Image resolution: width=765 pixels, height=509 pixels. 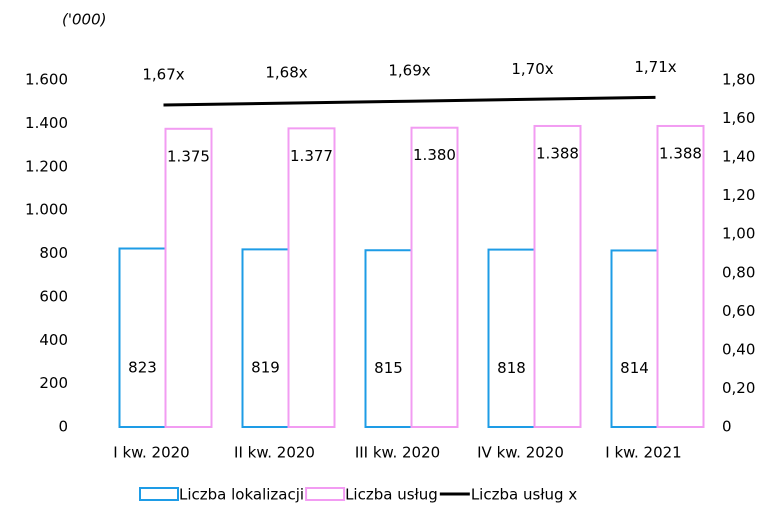 I want to click on y2-tick-label: 1,20, so click(x=738, y=195).